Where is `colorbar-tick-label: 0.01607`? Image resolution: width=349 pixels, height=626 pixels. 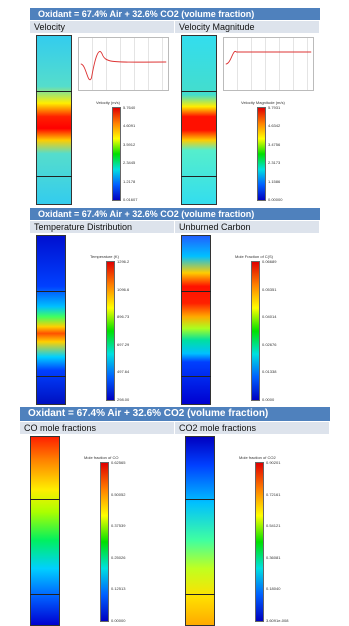
colorbar-tick-label: 0.01607 is located at coordinates (130, 199).